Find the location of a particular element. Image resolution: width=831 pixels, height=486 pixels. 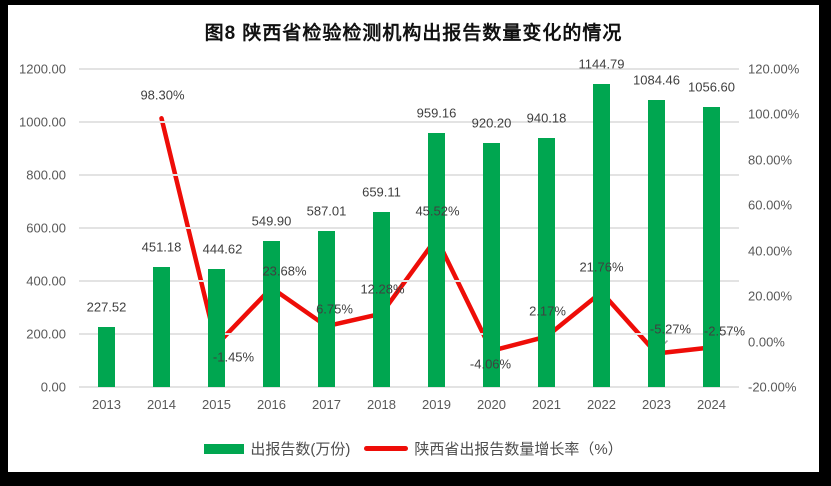

right-axis-tick: 60.00% is located at coordinates (770, 205).